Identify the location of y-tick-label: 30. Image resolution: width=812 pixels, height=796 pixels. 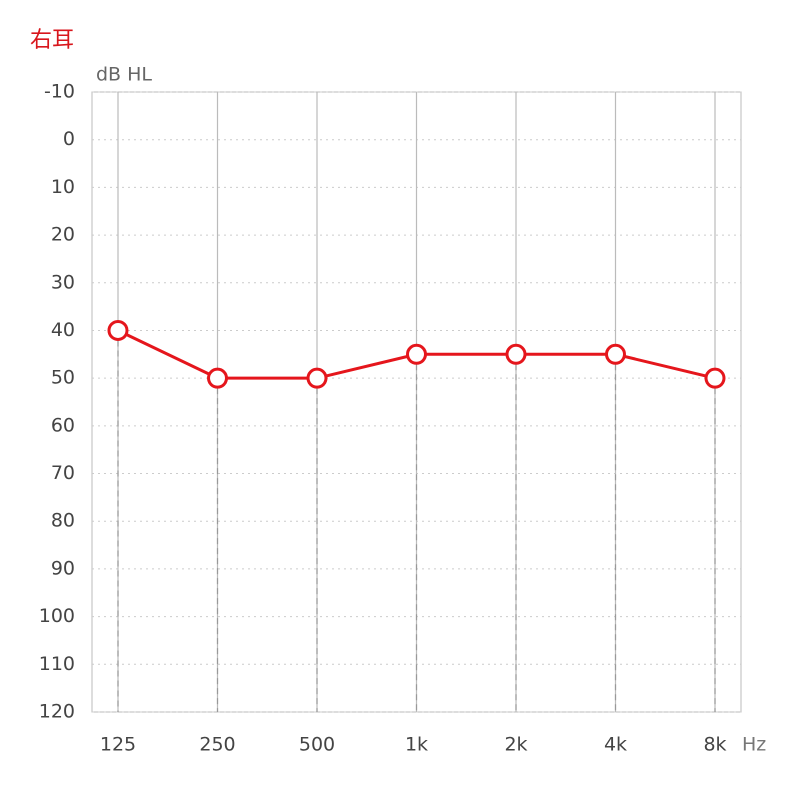
(63, 282).